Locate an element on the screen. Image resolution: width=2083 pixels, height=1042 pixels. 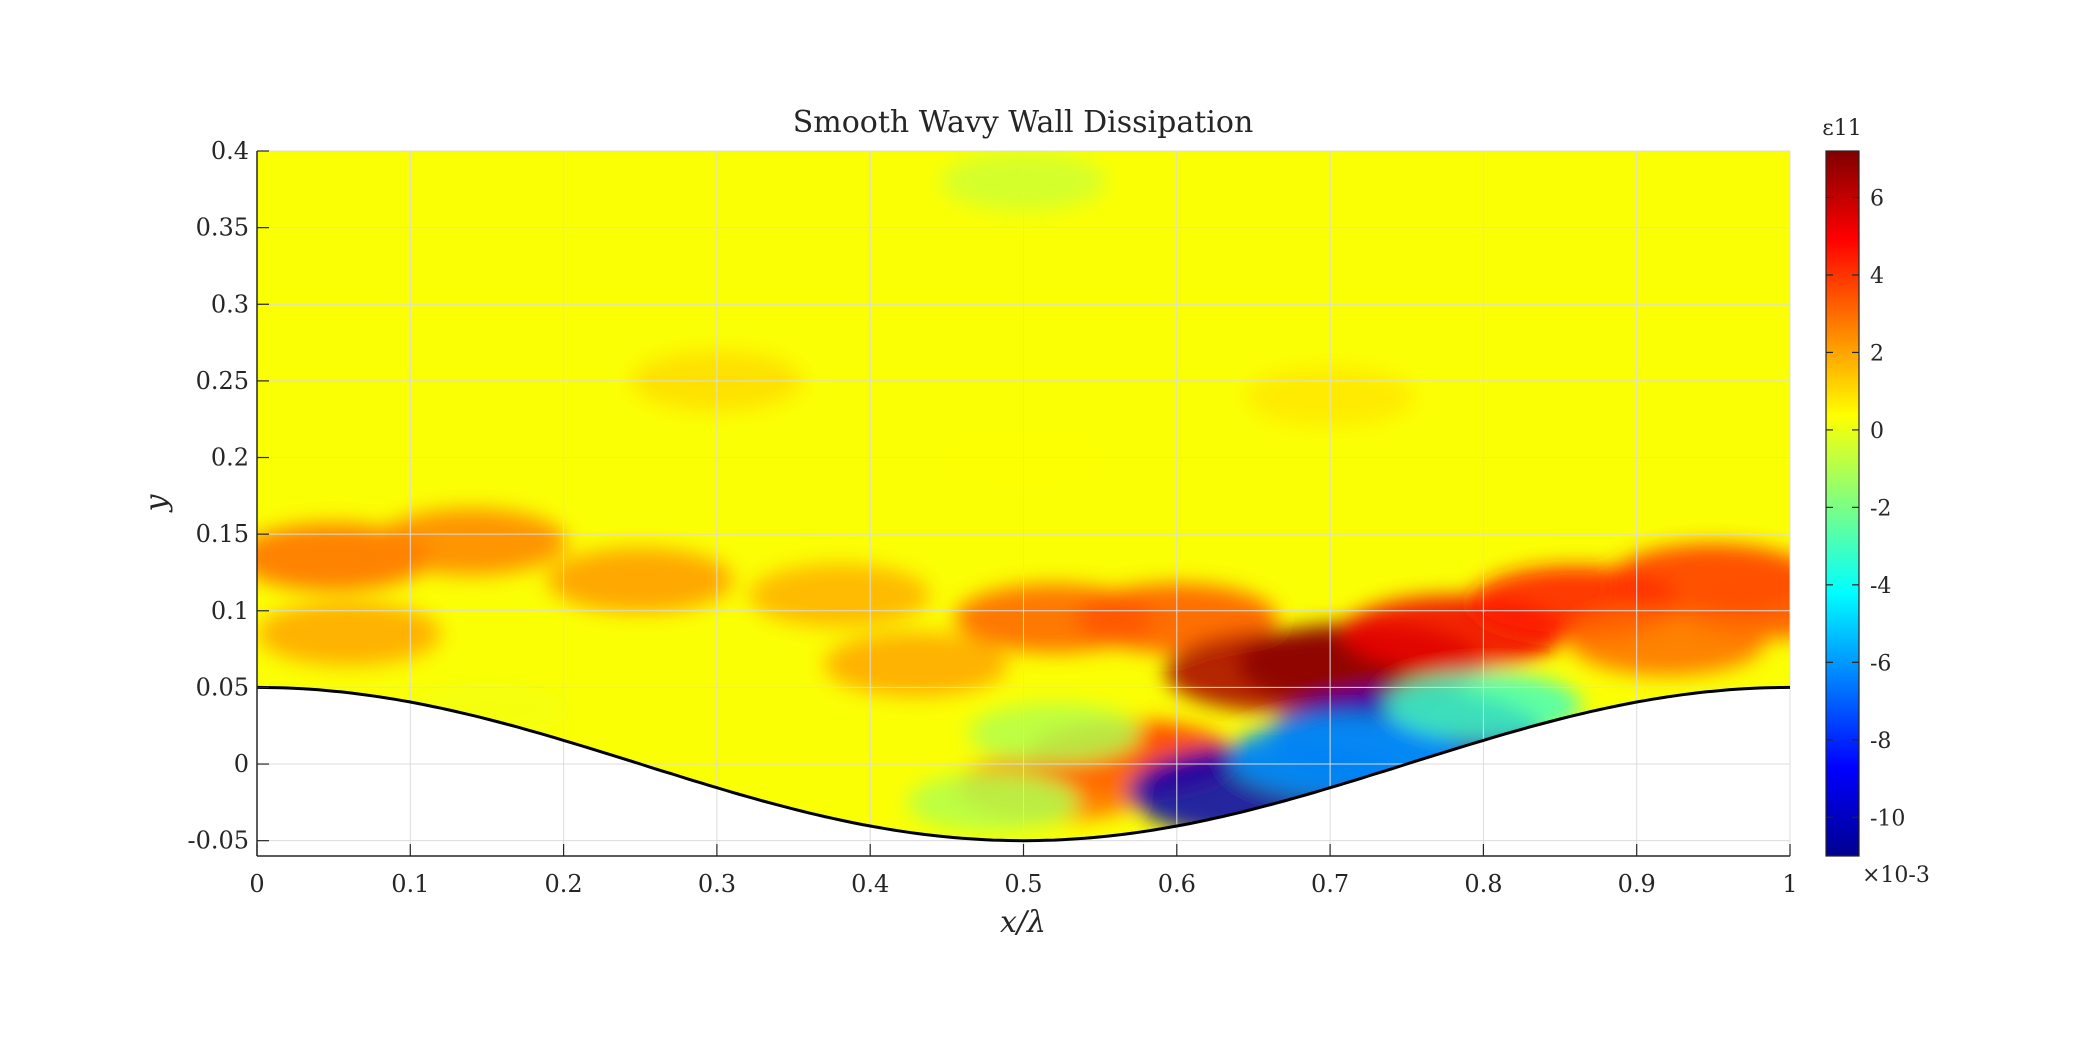
x-tick-label: 0.8 is located at coordinates (1483, 884).